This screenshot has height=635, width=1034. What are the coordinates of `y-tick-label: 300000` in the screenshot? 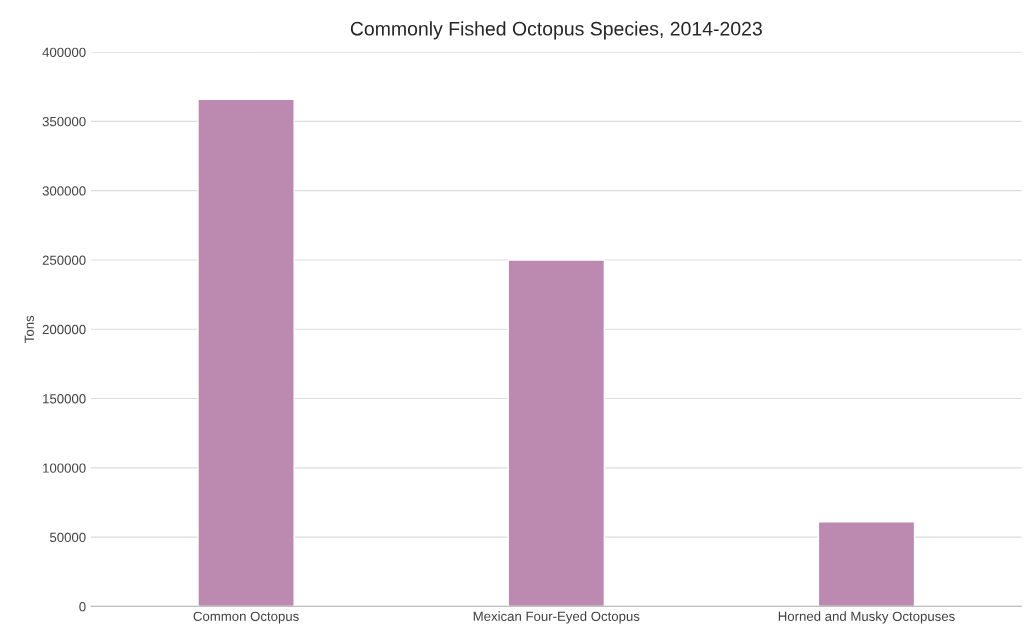 It's located at (64, 191).